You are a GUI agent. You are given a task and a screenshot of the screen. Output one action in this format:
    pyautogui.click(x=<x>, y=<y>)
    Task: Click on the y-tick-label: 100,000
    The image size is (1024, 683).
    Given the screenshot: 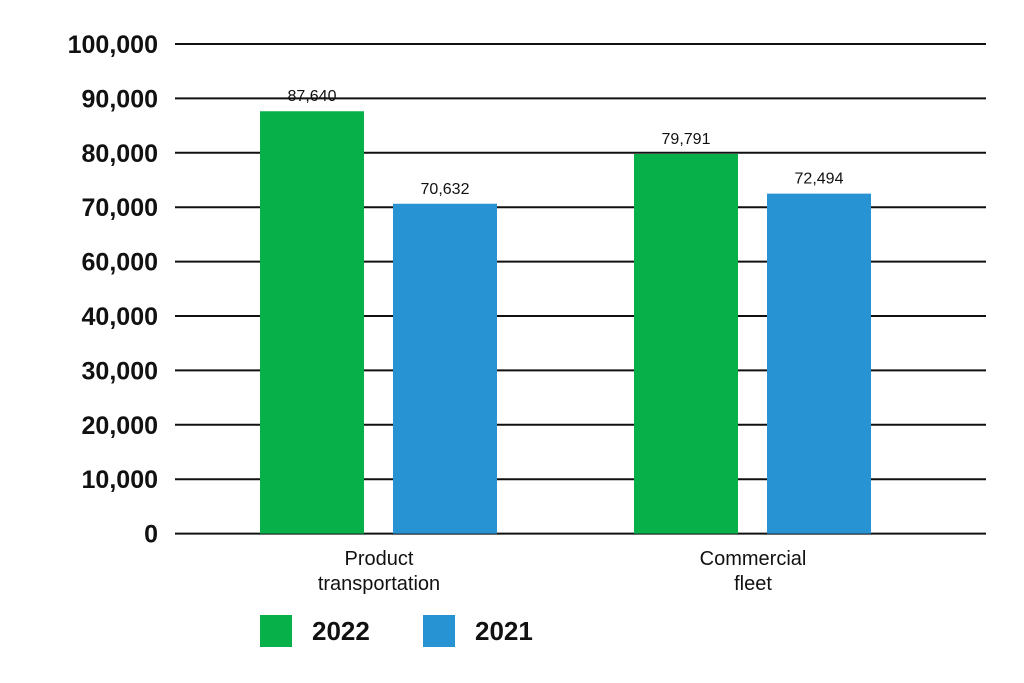 What is the action you would take?
    pyautogui.click(x=113, y=45)
    